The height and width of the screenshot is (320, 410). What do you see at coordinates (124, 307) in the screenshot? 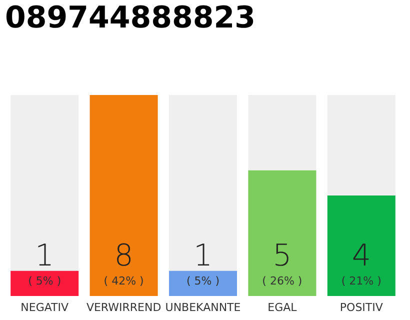
I see `x-tick-label: VERWIRREND` at bounding box center [124, 307].